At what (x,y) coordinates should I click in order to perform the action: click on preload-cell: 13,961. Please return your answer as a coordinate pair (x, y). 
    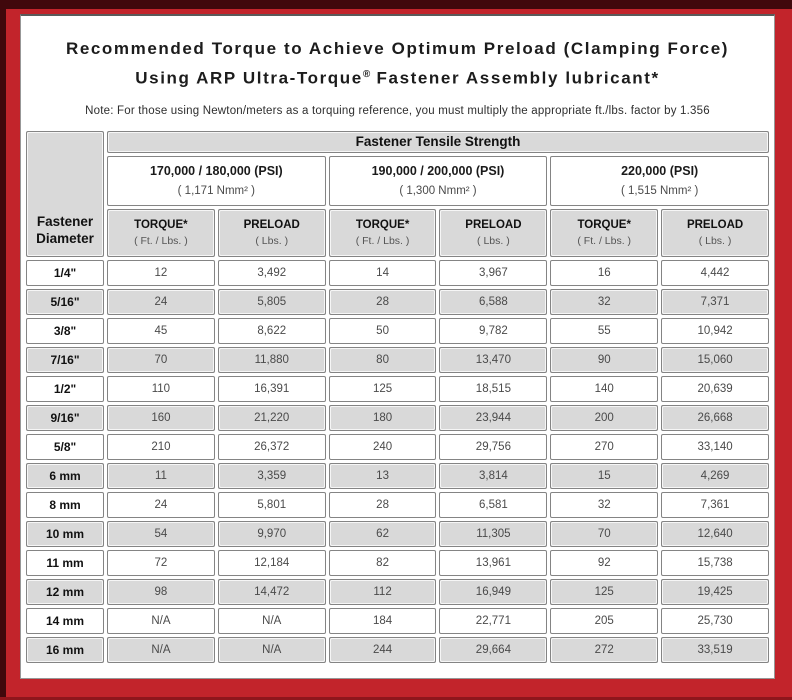
    Looking at the image, I should click on (493, 562).